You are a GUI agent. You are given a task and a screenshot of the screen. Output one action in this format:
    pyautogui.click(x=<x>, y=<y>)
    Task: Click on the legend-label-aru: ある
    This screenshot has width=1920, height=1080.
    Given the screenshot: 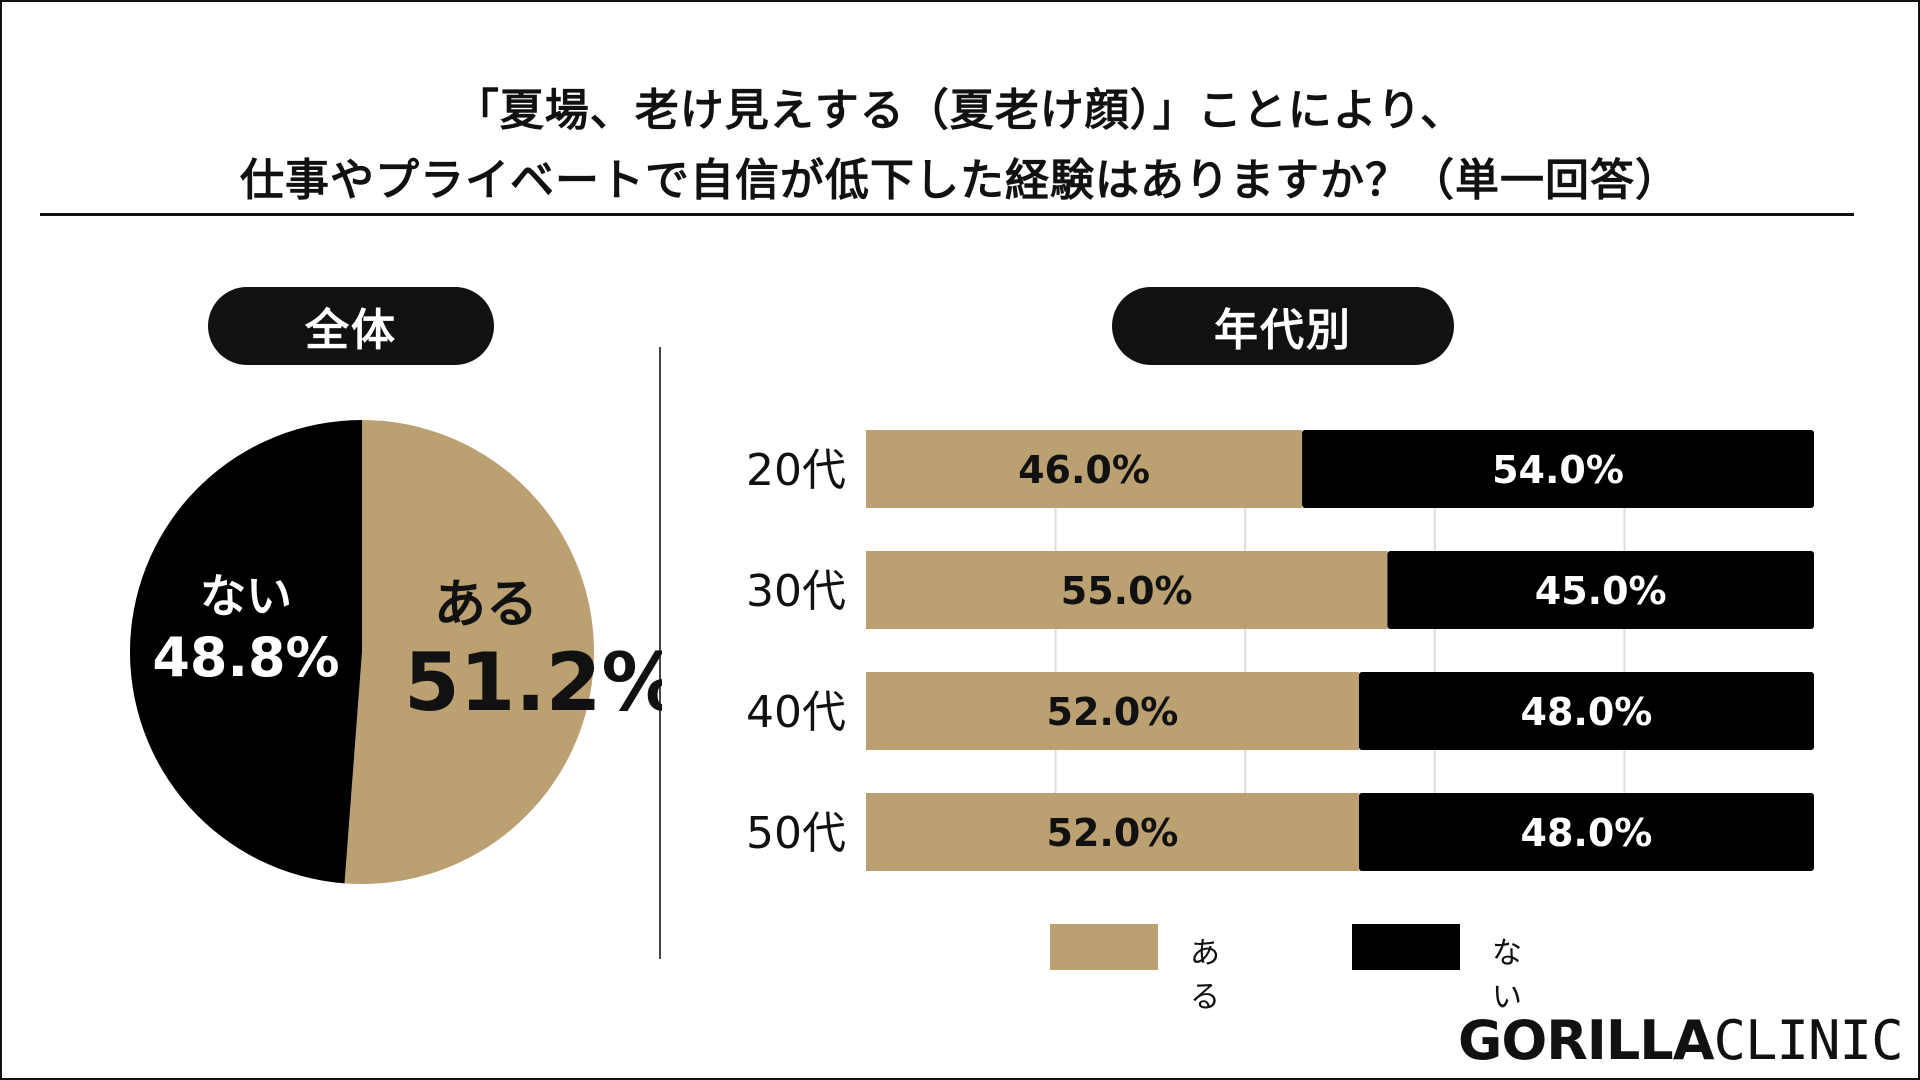 What is the action you would take?
    pyautogui.click(x=1205, y=975)
    